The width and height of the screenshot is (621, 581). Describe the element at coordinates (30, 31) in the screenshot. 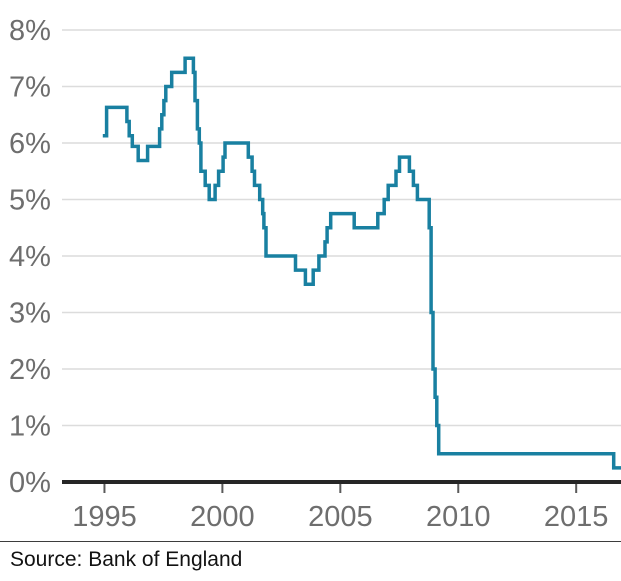

I see `y-axis-label: 8%` at that location.